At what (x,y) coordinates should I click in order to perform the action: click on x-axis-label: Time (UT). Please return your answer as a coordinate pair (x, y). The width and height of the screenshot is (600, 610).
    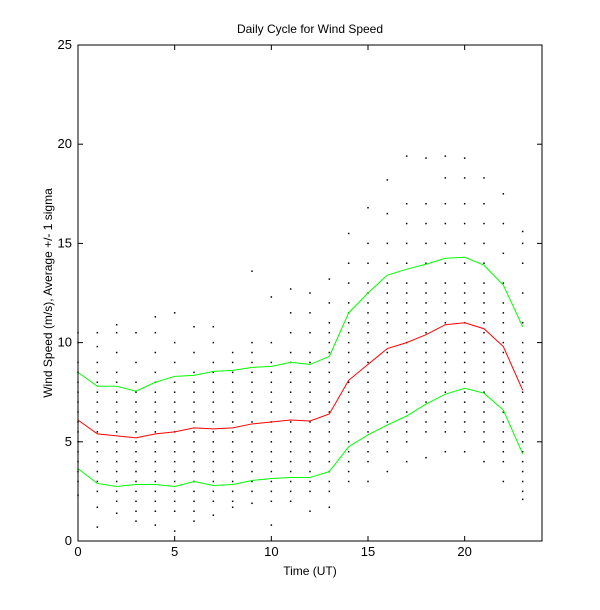
    Looking at the image, I should click on (310, 571).